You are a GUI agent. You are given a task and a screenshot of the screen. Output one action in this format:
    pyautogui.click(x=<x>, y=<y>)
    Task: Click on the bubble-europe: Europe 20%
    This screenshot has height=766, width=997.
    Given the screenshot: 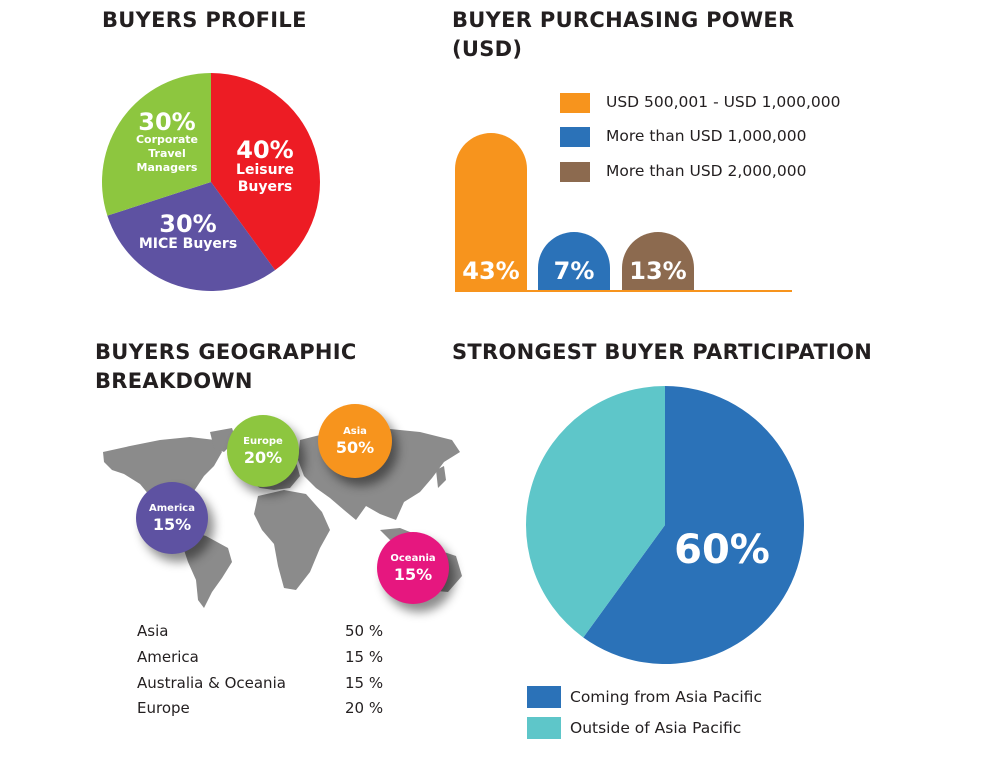 What is the action you would take?
    pyautogui.click(x=263, y=451)
    